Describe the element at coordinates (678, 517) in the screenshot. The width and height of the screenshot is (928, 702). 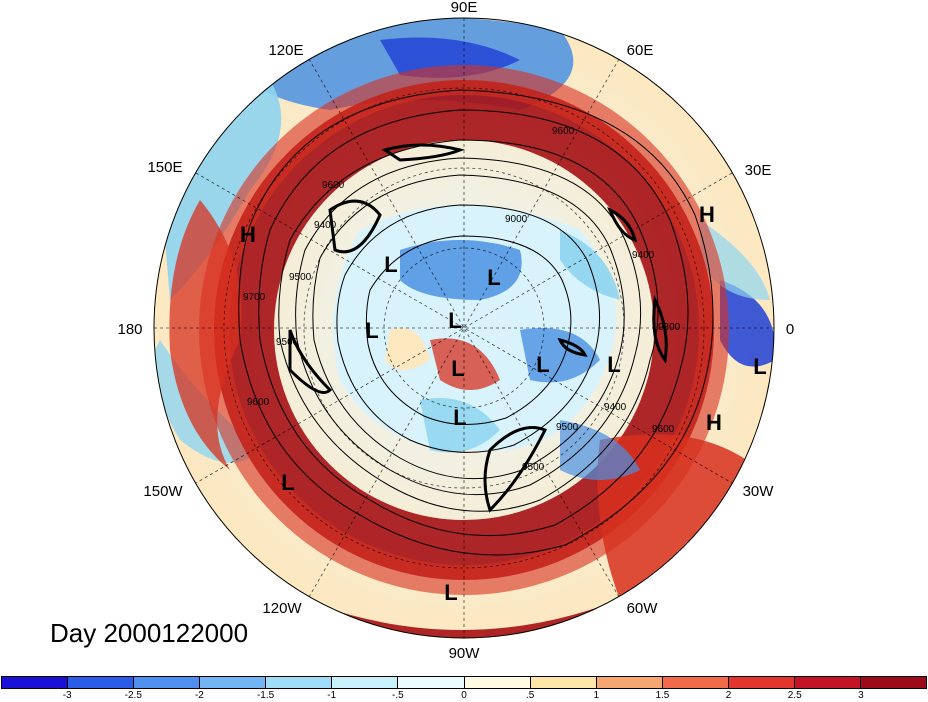
I see `field-southeast-red` at that location.